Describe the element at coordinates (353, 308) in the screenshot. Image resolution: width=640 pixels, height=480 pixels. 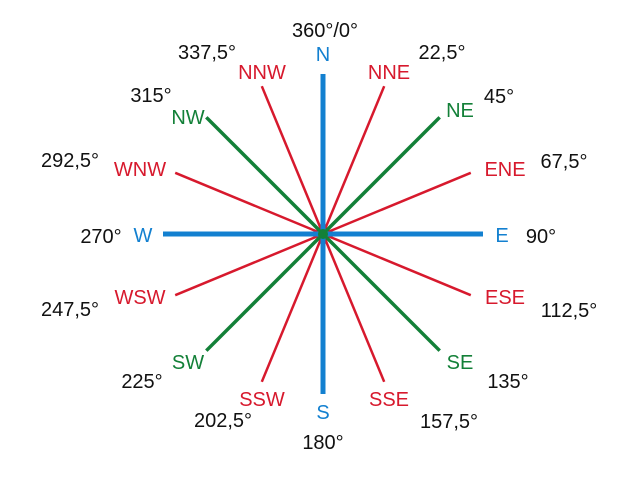
I see `ray-sse` at that location.